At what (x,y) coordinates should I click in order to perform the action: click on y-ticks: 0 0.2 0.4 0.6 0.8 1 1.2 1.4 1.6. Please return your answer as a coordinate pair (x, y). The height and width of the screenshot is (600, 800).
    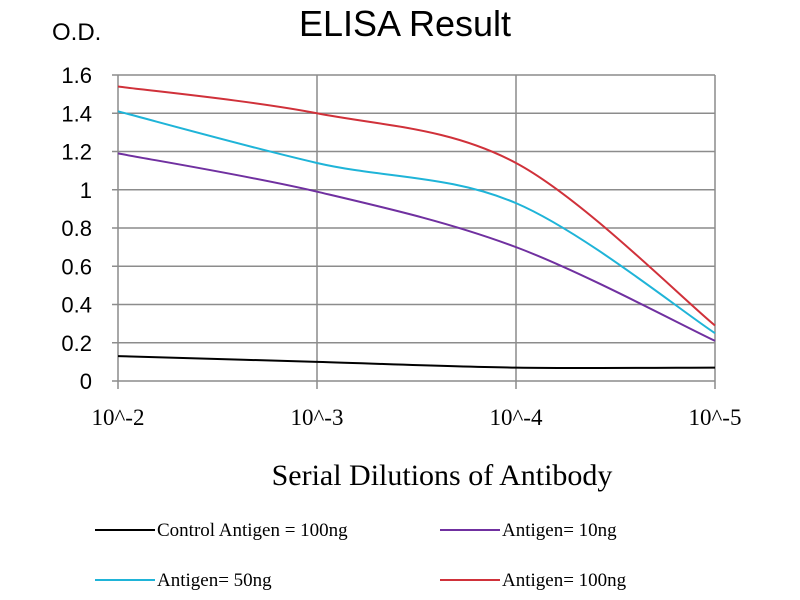
    Looking at the image, I should click on (76, 228).